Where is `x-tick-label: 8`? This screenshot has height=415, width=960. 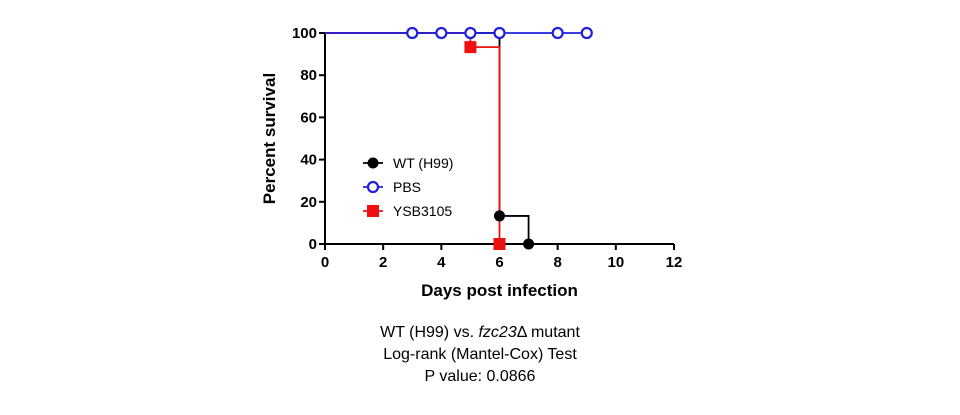 x-tick-label: 8 is located at coordinates (557, 262).